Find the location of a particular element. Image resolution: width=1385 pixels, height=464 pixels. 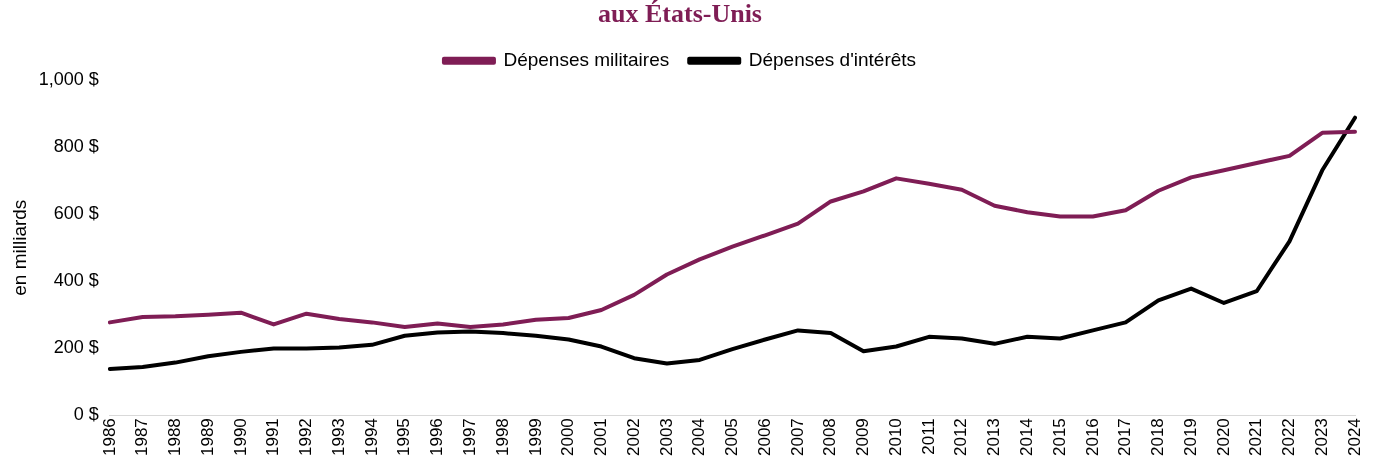

x-tick-label: 1992 is located at coordinates (306, 437).